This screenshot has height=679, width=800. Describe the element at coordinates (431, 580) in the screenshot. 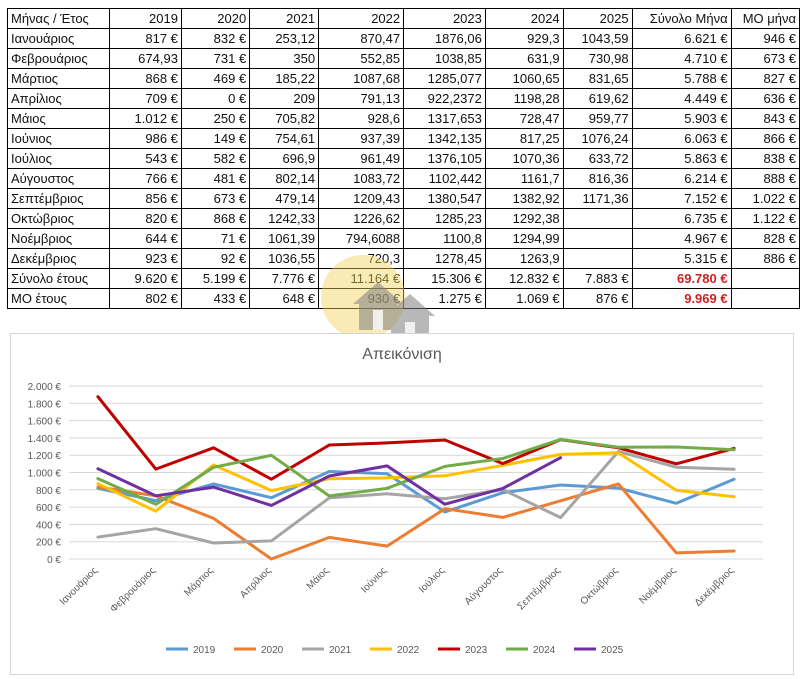

I see `x-tick-label: Ιούλιος` at that location.